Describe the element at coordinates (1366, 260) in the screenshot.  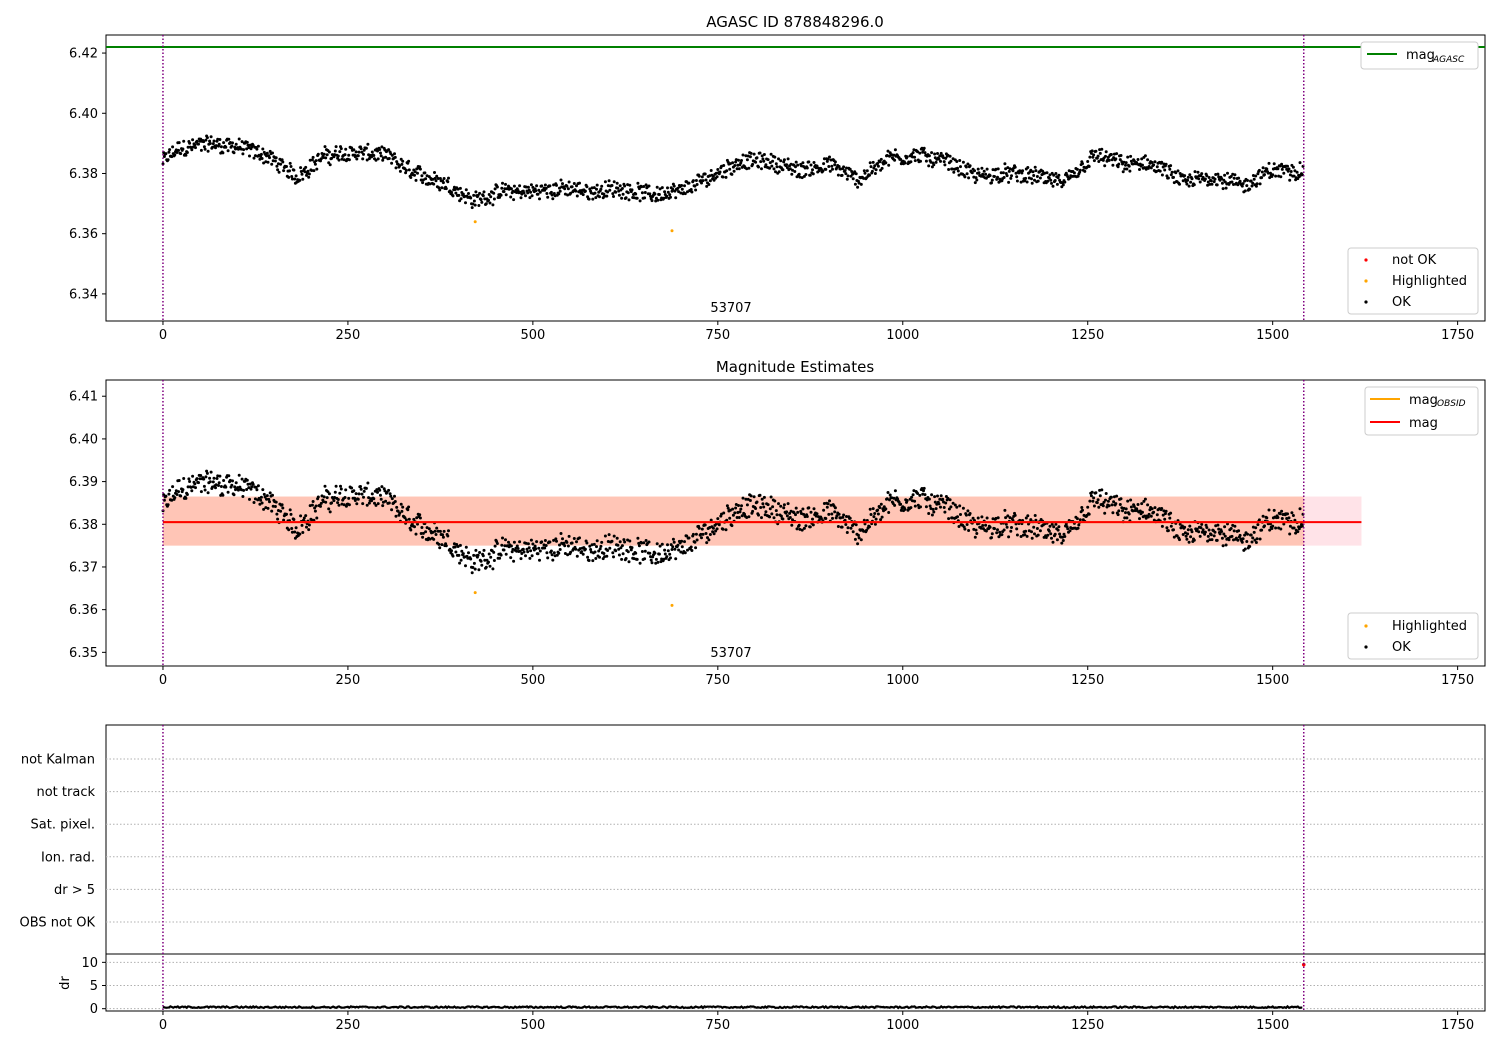
I see `legend-not-ok-marker` at that location.